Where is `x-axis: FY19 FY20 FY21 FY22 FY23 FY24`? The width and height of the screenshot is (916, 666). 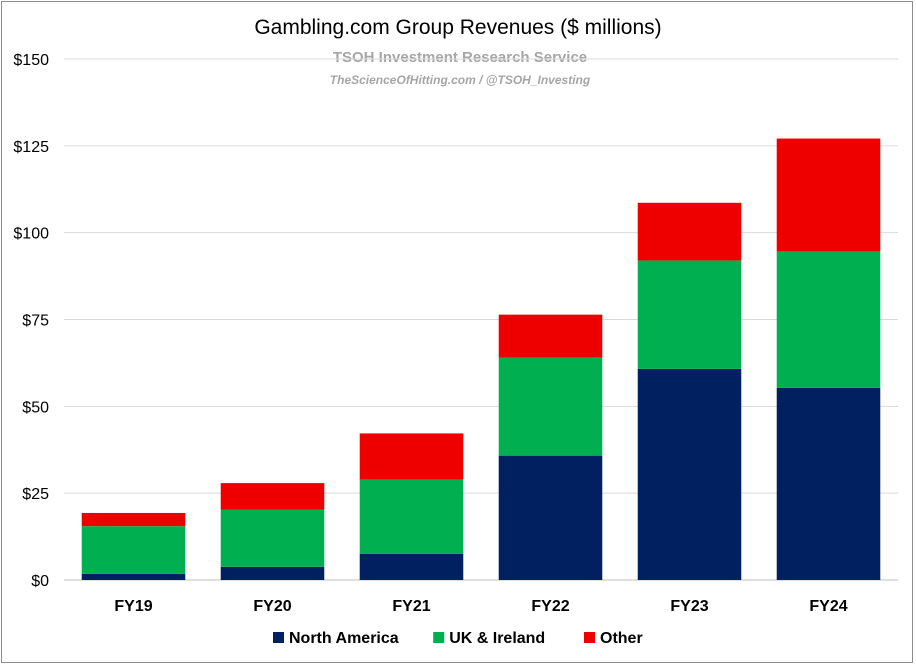
x-axis: FY19 FY20 FY21 FY22 FY23 FY24 is located at coordinates (480, 606).